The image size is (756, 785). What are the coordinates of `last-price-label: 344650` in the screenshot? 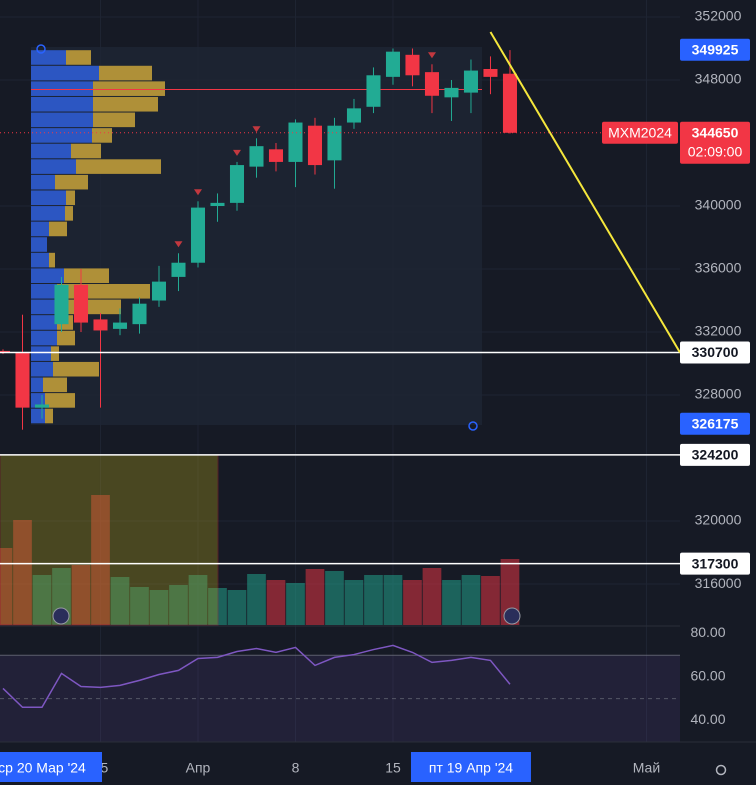 It's located at (715, 132).